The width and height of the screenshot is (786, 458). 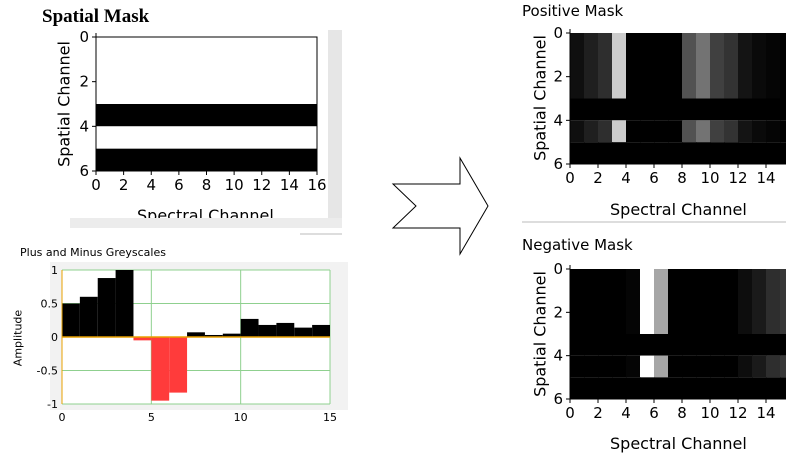 What do you see at coordinates (62, 417) in the screenshot?
I see `greyscales-x-tick-label: 0` at bounding box center [62, 417].